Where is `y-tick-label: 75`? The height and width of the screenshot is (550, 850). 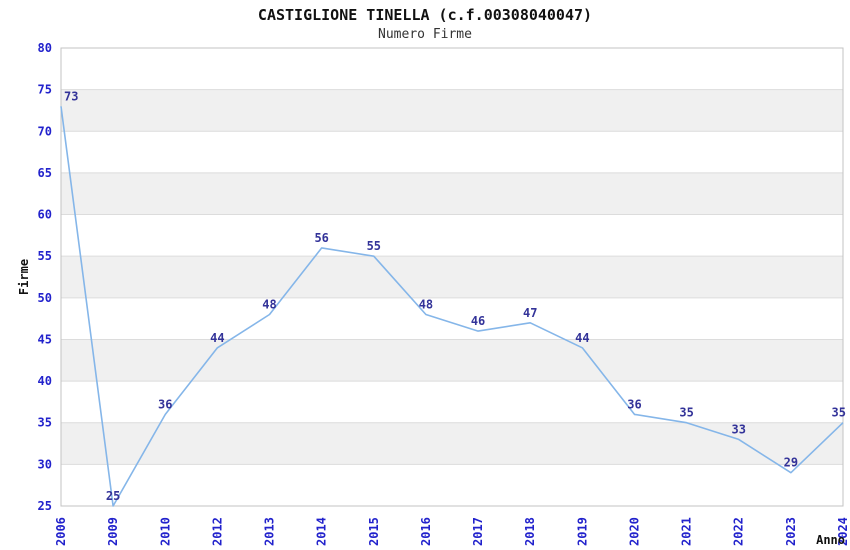
y-tick-label: 75 is located at coordinates (45, 90).